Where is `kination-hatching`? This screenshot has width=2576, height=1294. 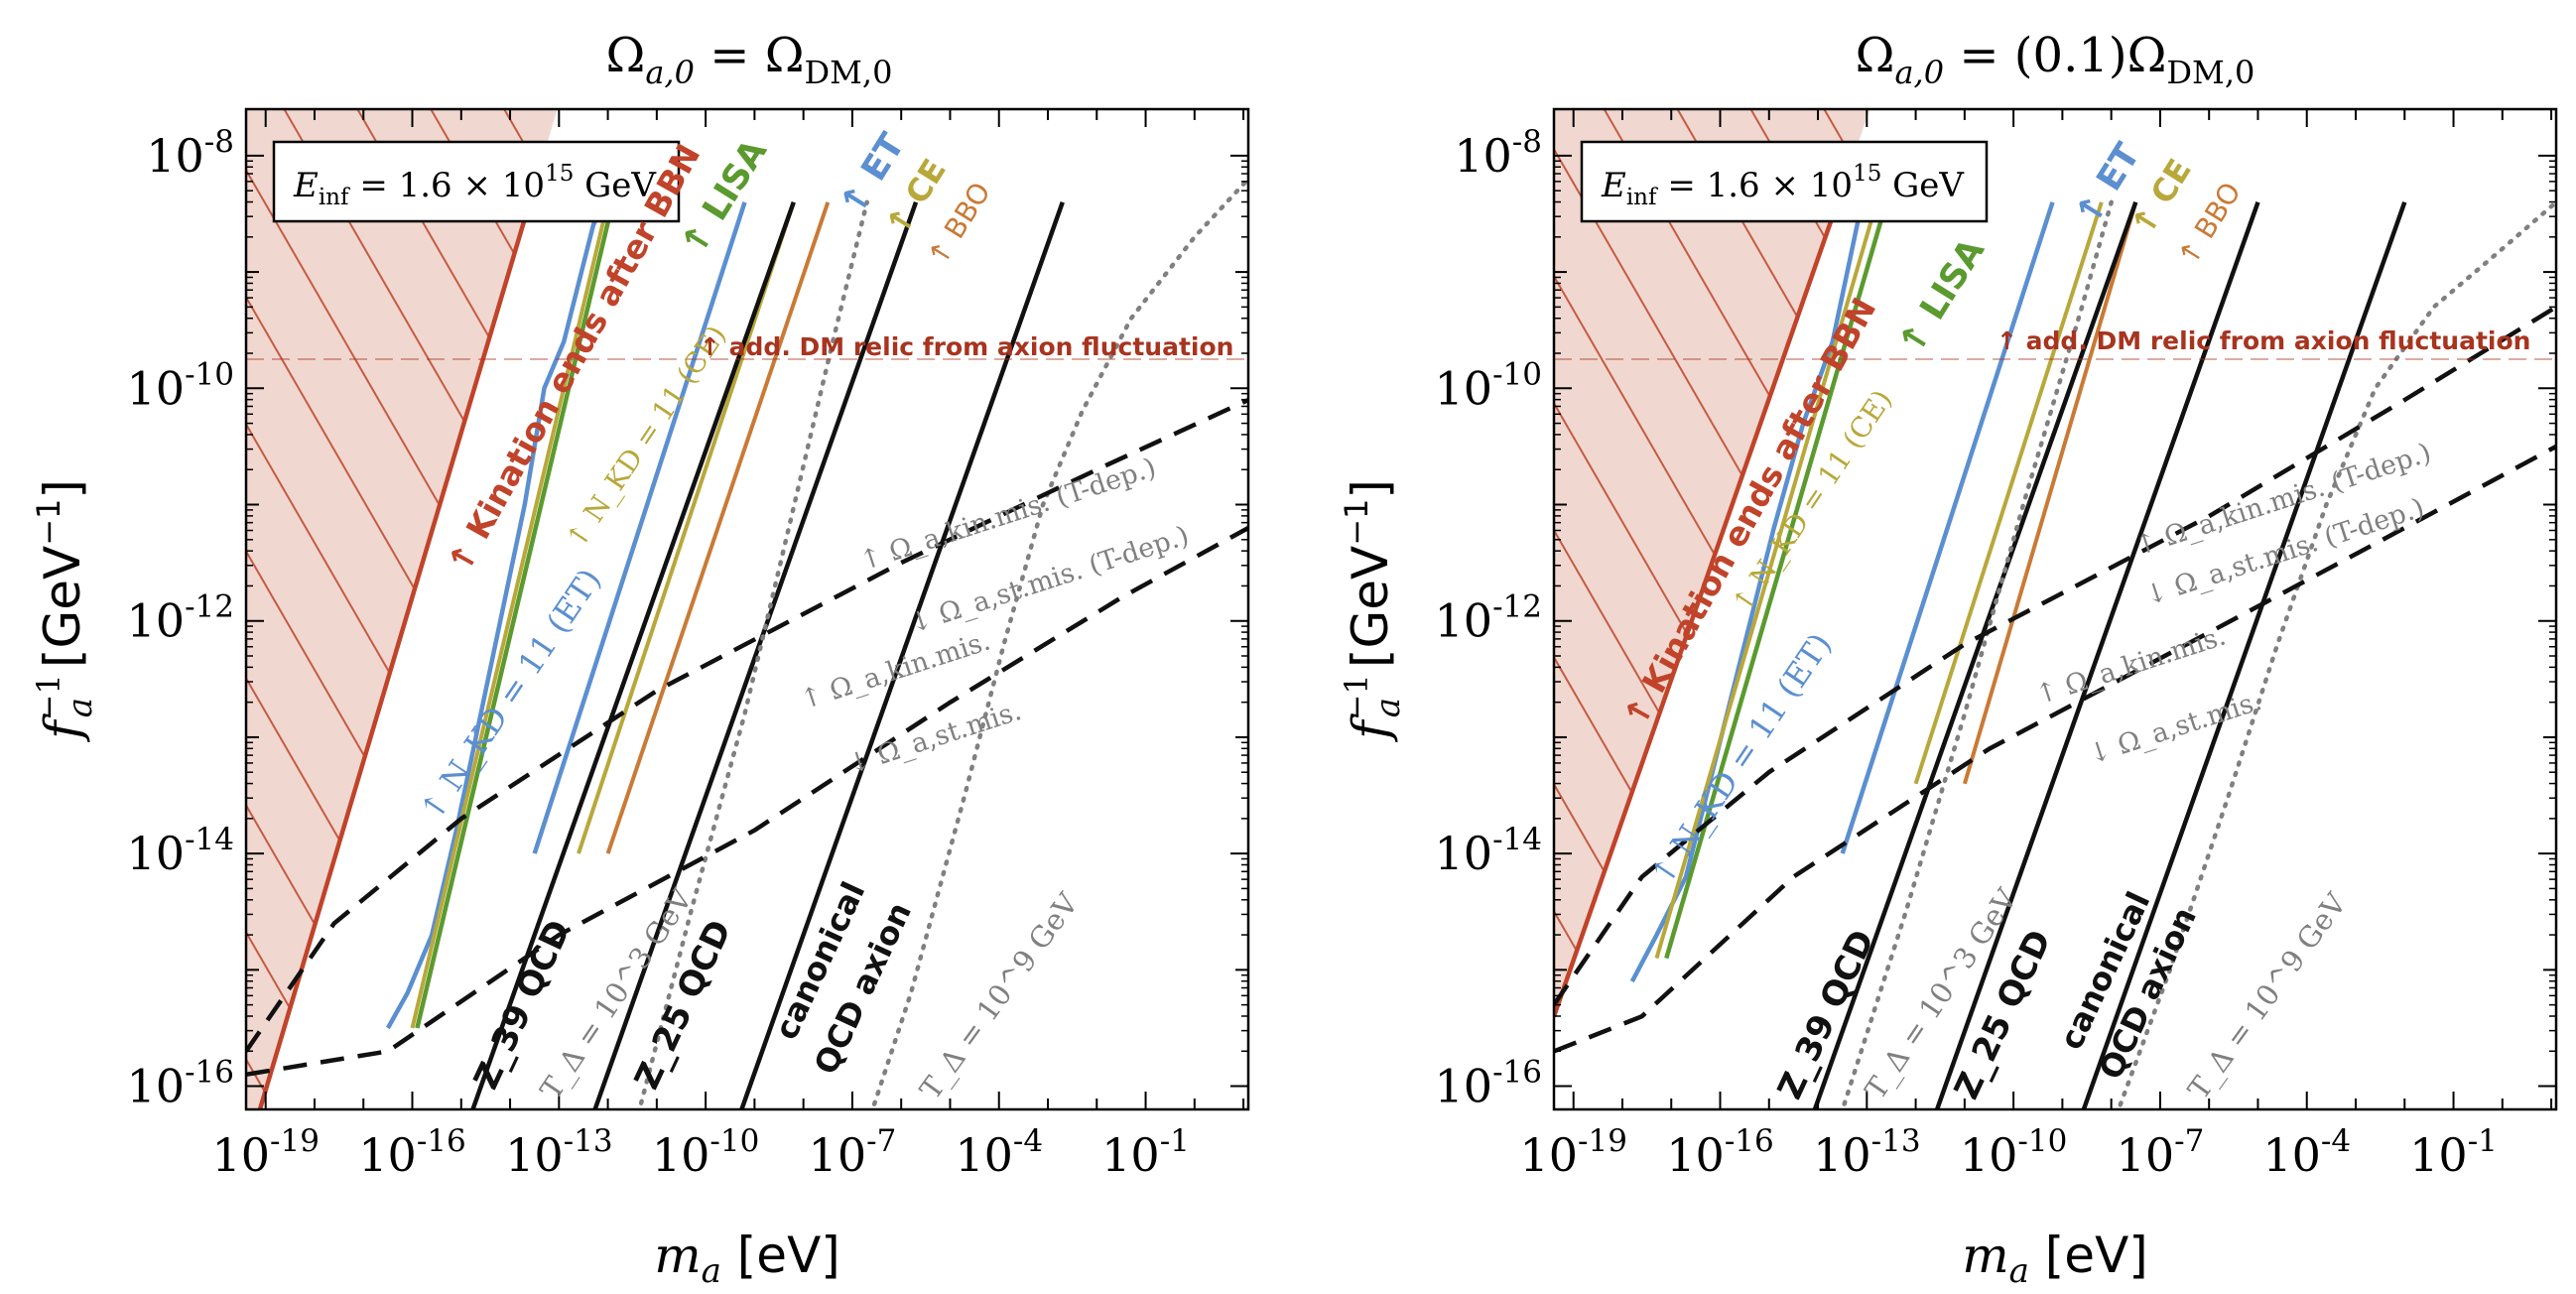 kination-hatching is located at coordinates (1712, 563).